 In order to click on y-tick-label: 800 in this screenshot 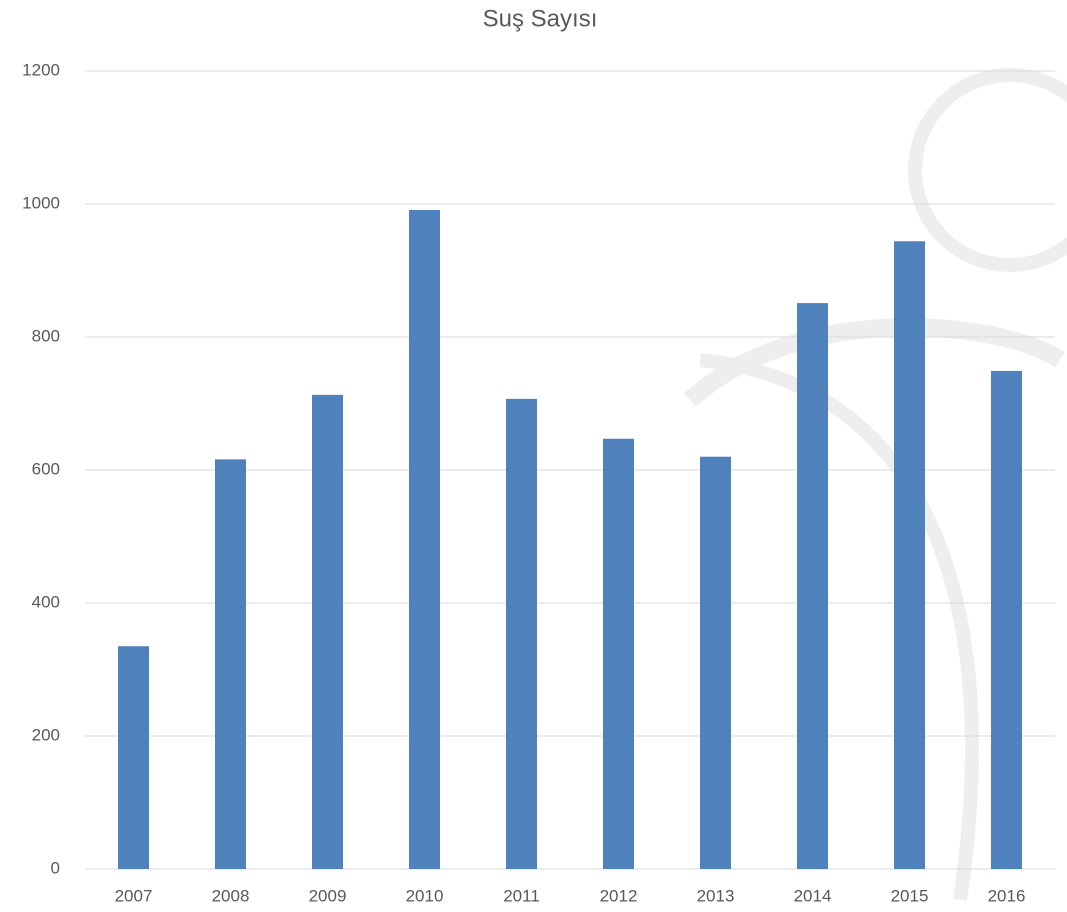, I will do `click(46, 335)`.